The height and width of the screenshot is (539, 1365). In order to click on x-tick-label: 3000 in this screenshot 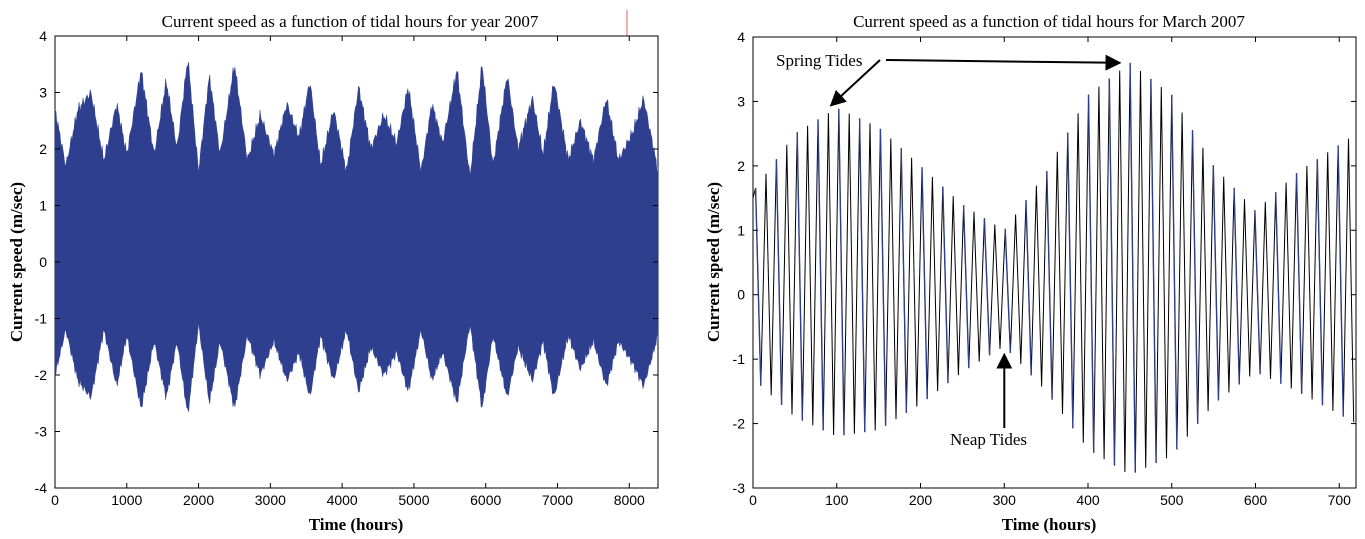, I will do `click(270, 500)`.